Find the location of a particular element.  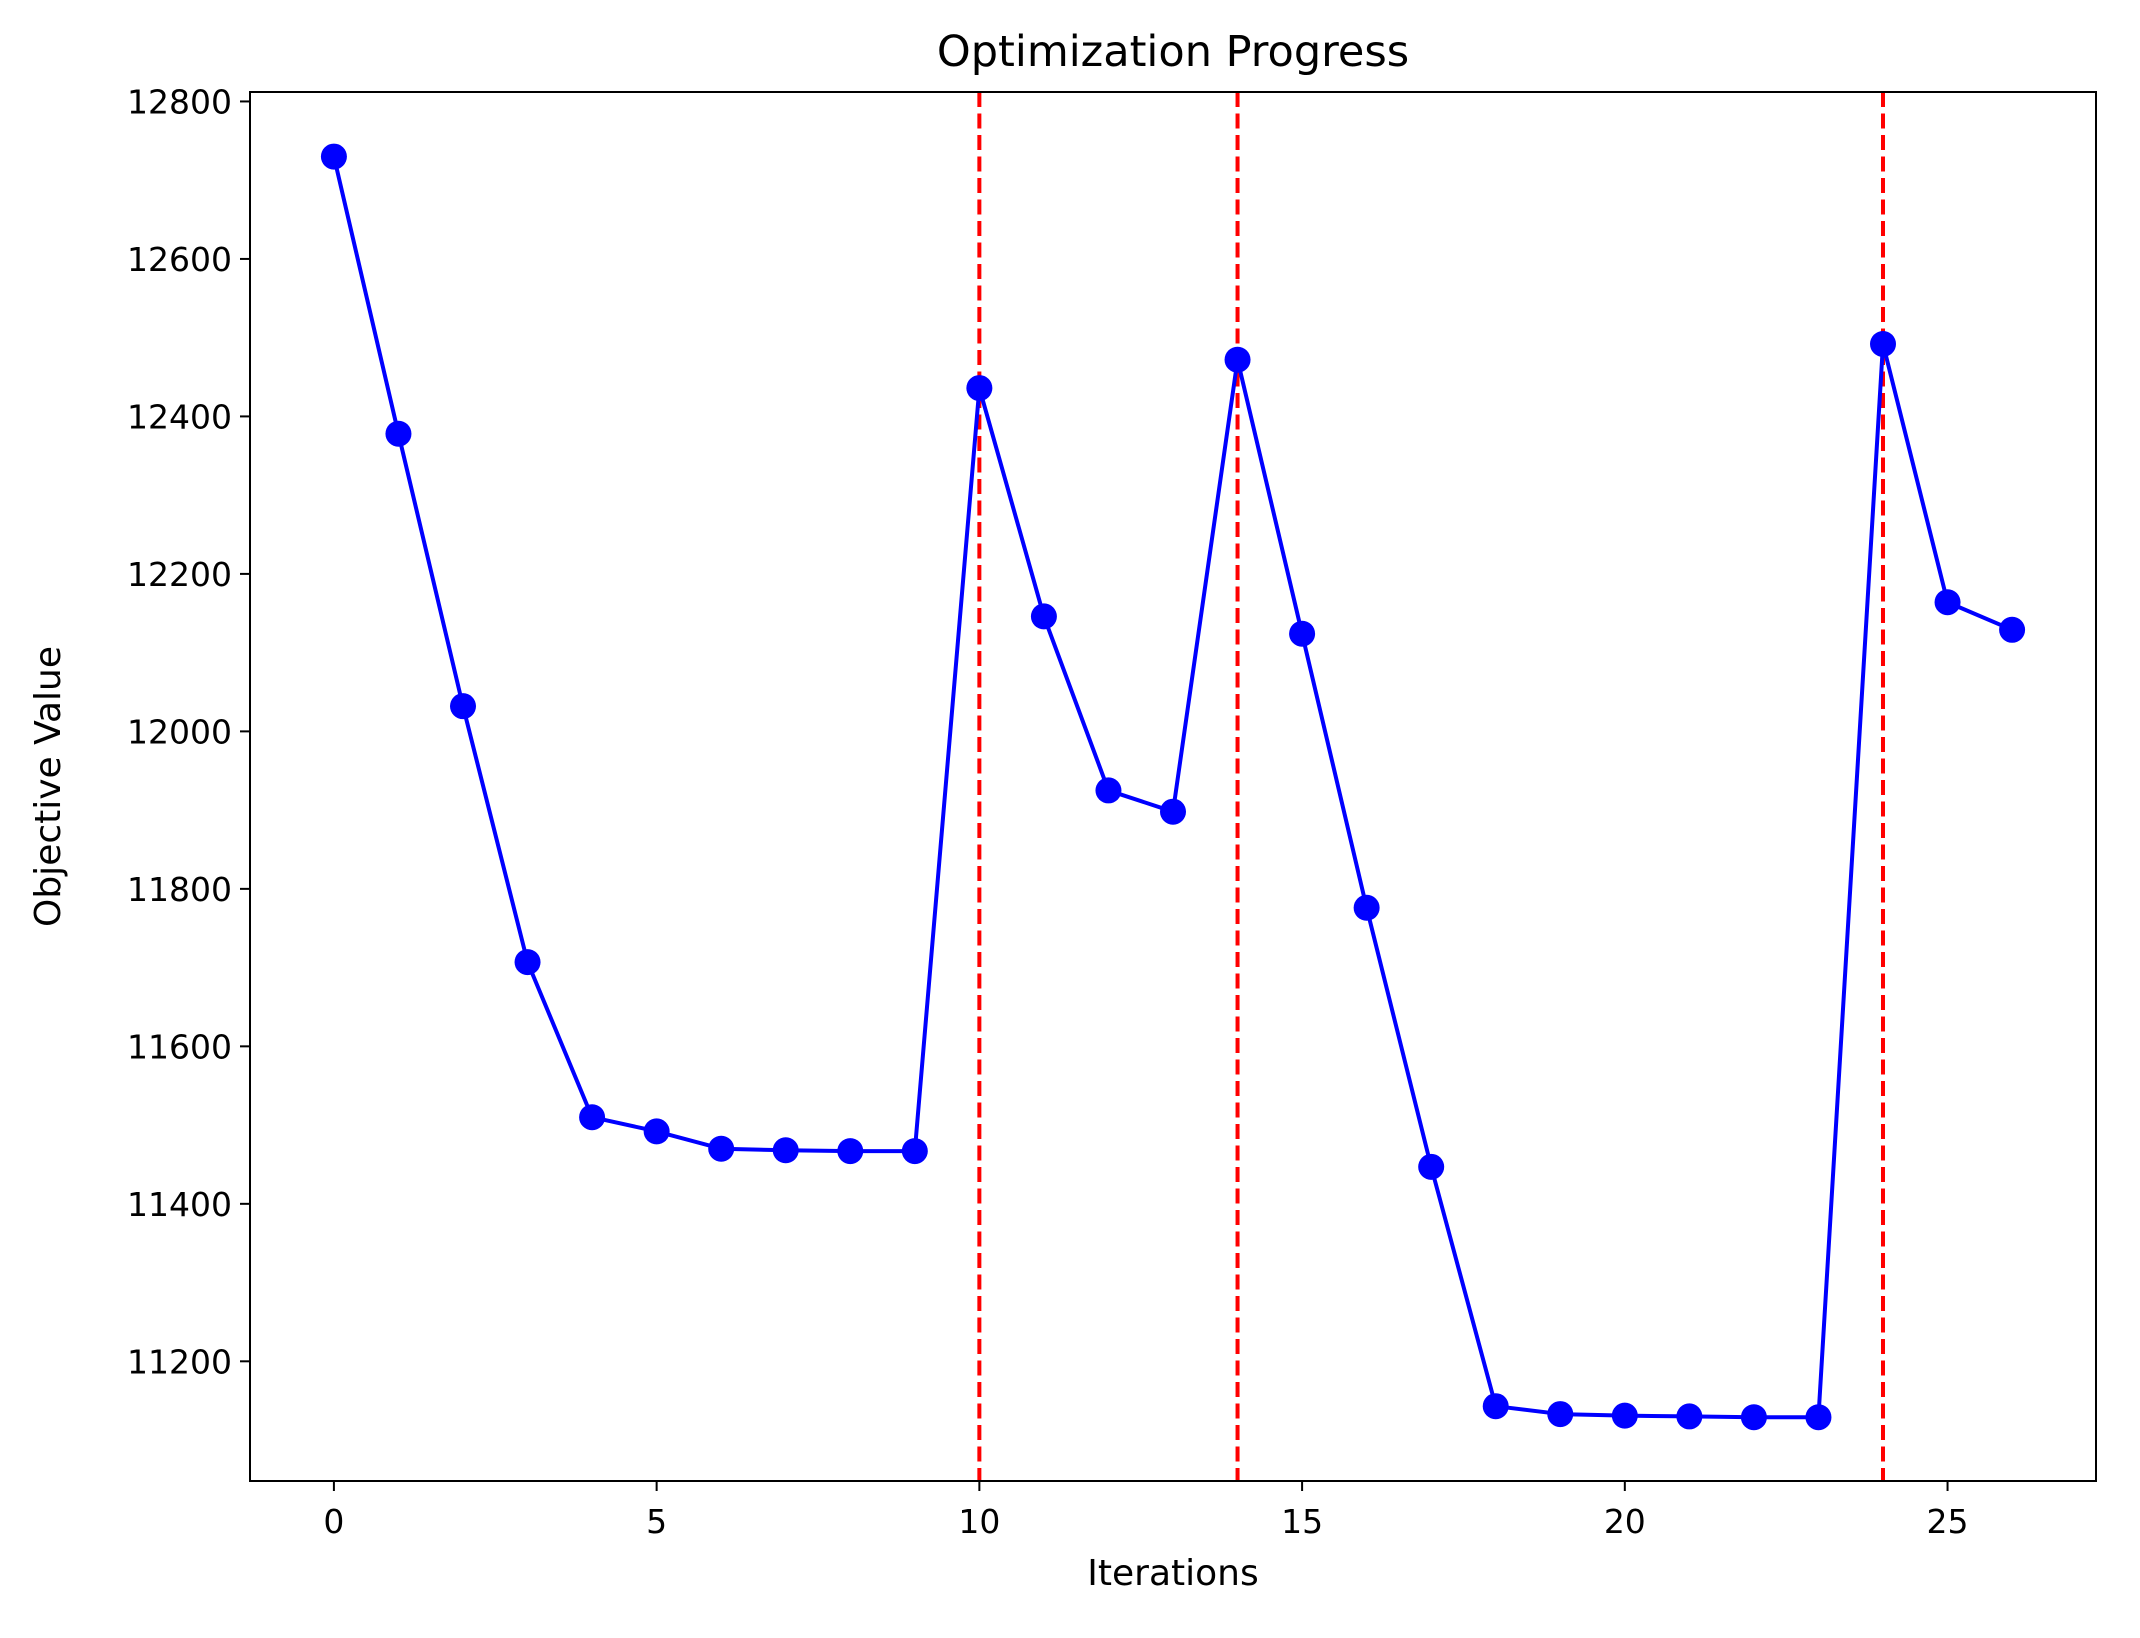

y-tick-label: 12200 is located at coordinates (179, 574).